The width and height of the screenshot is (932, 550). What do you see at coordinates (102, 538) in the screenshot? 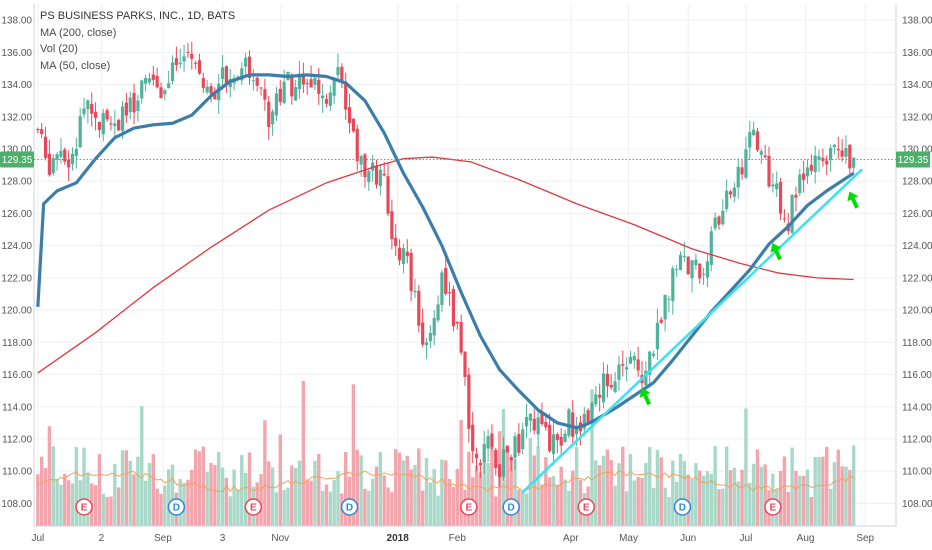
I see `x-tick-label: 2` at bounding box center [102, 538].